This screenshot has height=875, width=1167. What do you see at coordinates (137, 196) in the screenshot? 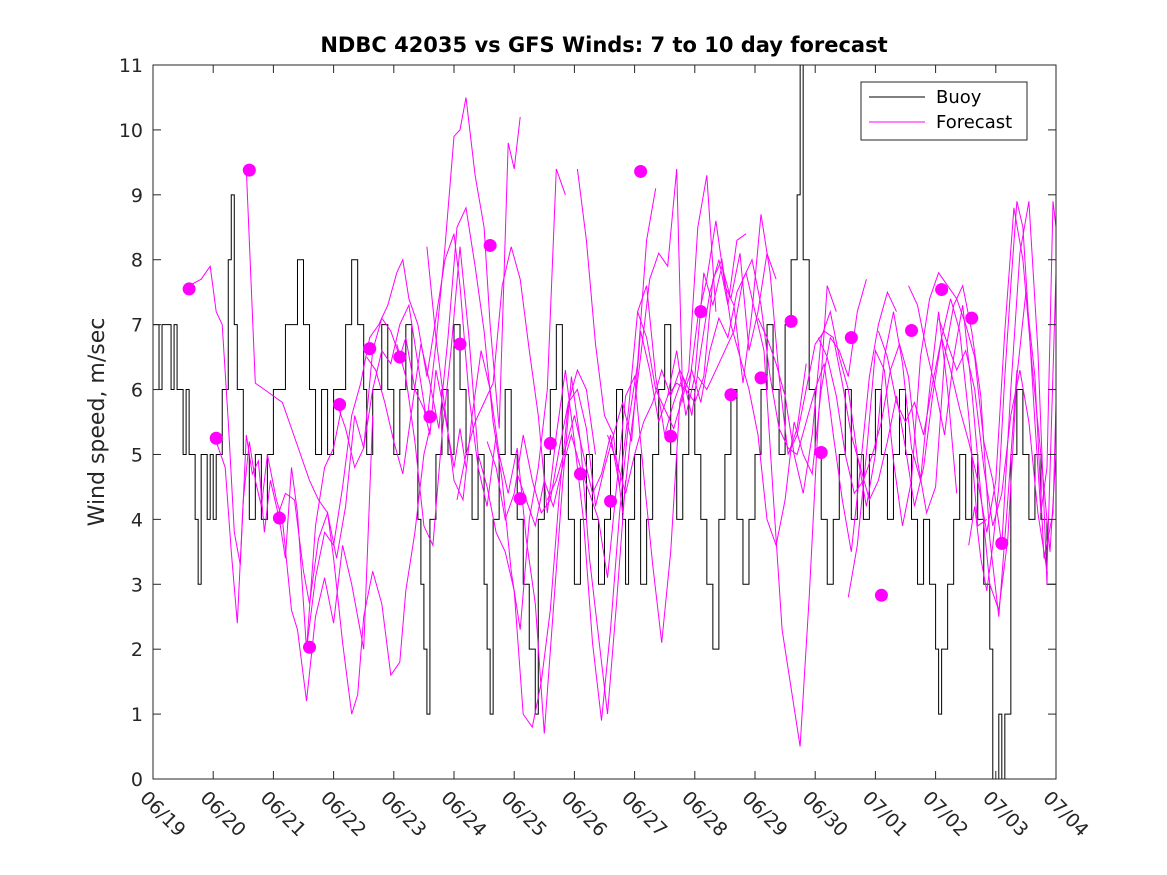
I see `y-tick-label: 9` at bounding box center [137, 196].